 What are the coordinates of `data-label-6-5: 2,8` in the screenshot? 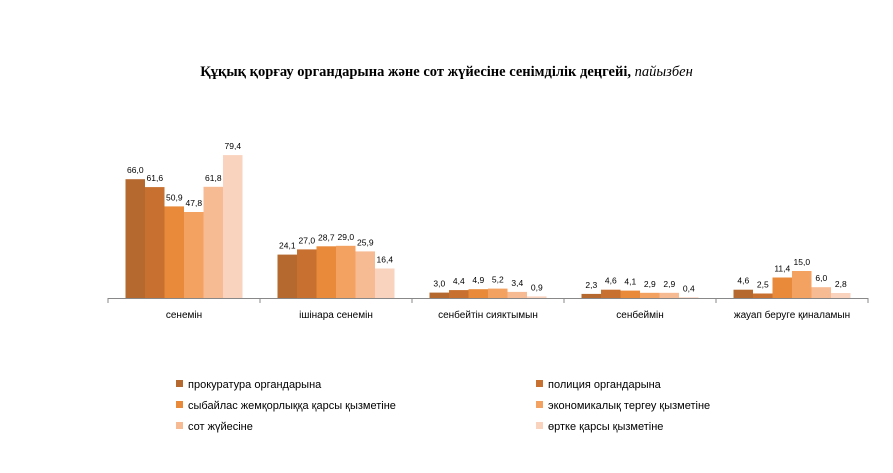 It's located at (841, 284).